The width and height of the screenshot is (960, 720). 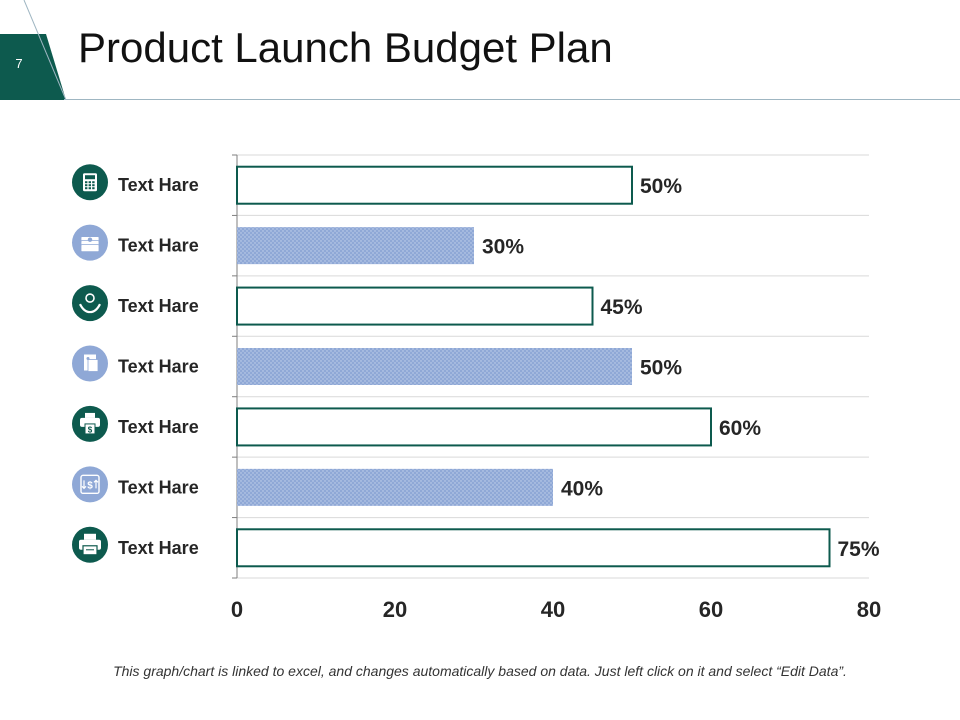 What do you see at coordinates (345, 47) in the screenshot?
I see `page-title: Product Launch Budget Plan` at bounding box center [345, 47].